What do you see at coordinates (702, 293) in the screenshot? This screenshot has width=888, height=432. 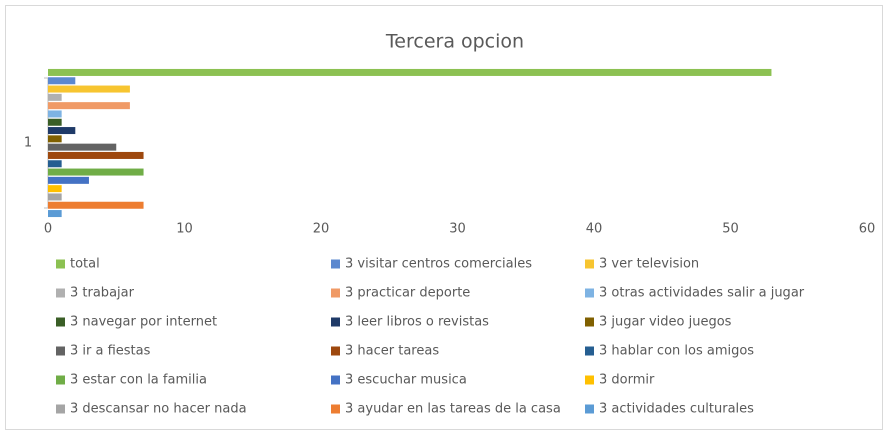 I see `legend-label: 3 otras actividades salir a jugar` at bounding box center [702, 293].